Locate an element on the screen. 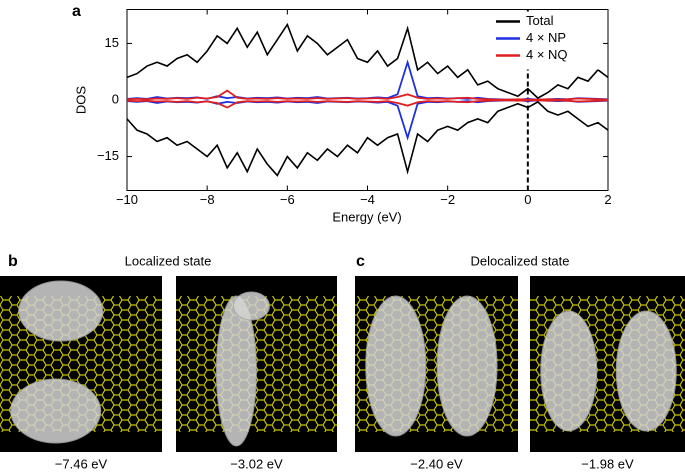 The image size is (685, 474). y-axis-label: DOS is located at coordinates (80, 100).